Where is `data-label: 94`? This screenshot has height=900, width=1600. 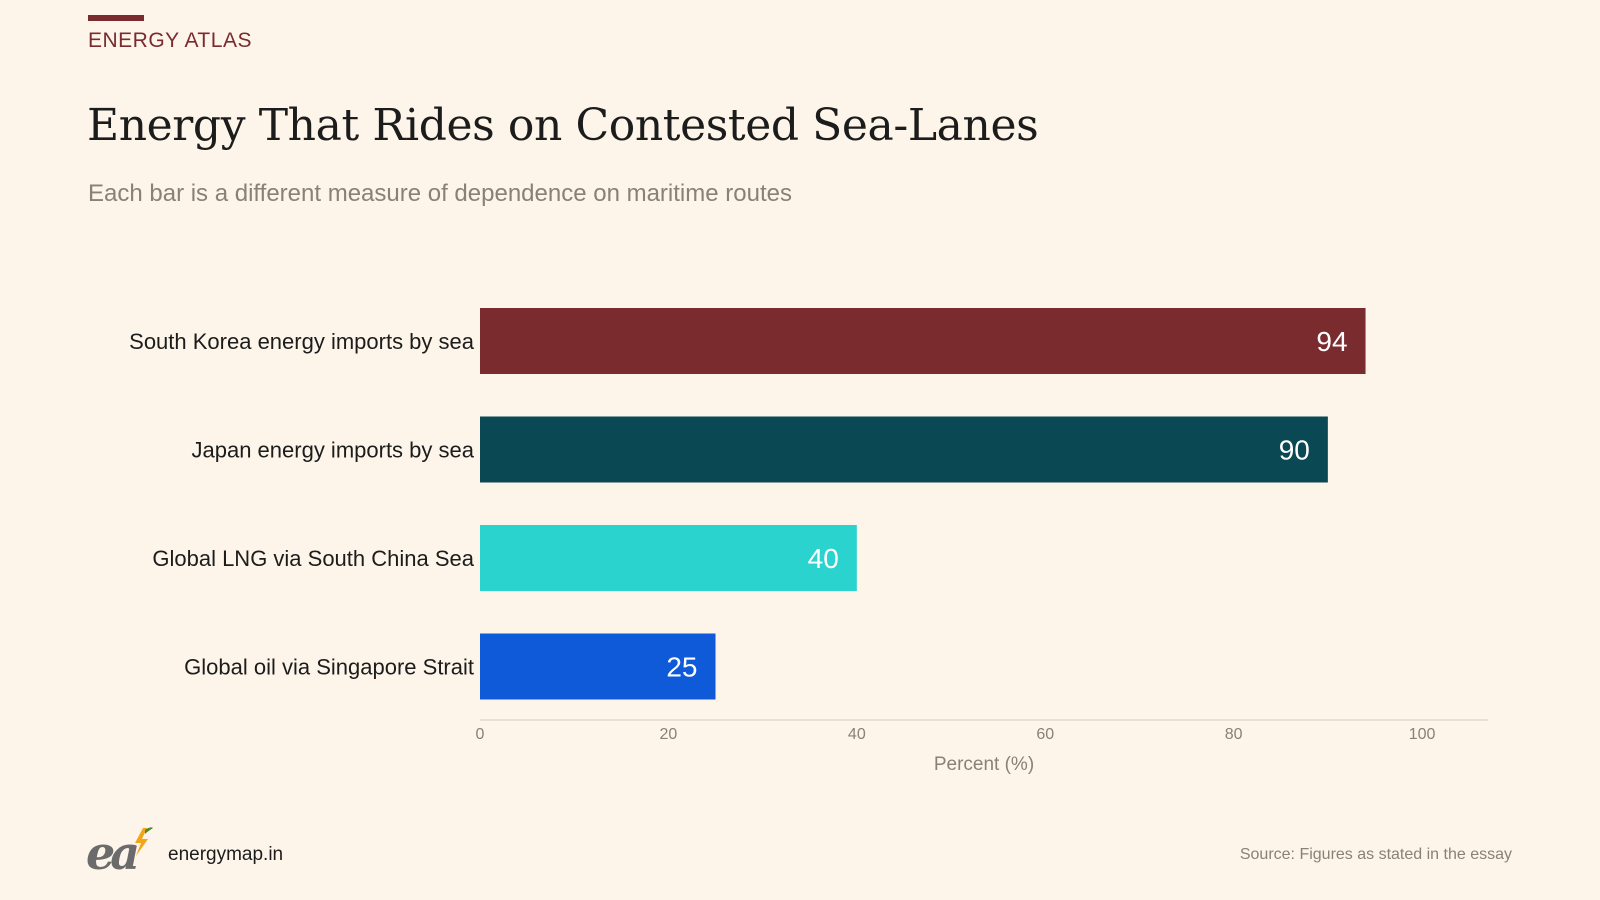 data-label: 94 is located at coordinates (1331, 341).